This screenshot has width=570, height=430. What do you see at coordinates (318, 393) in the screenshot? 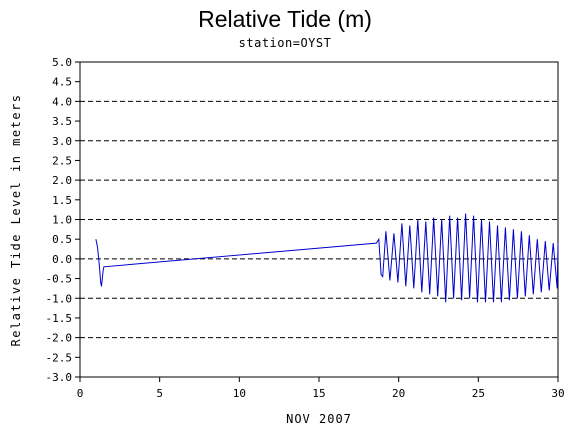
I see `x-tick-label-3: 15` at bounding box center [318, 393].